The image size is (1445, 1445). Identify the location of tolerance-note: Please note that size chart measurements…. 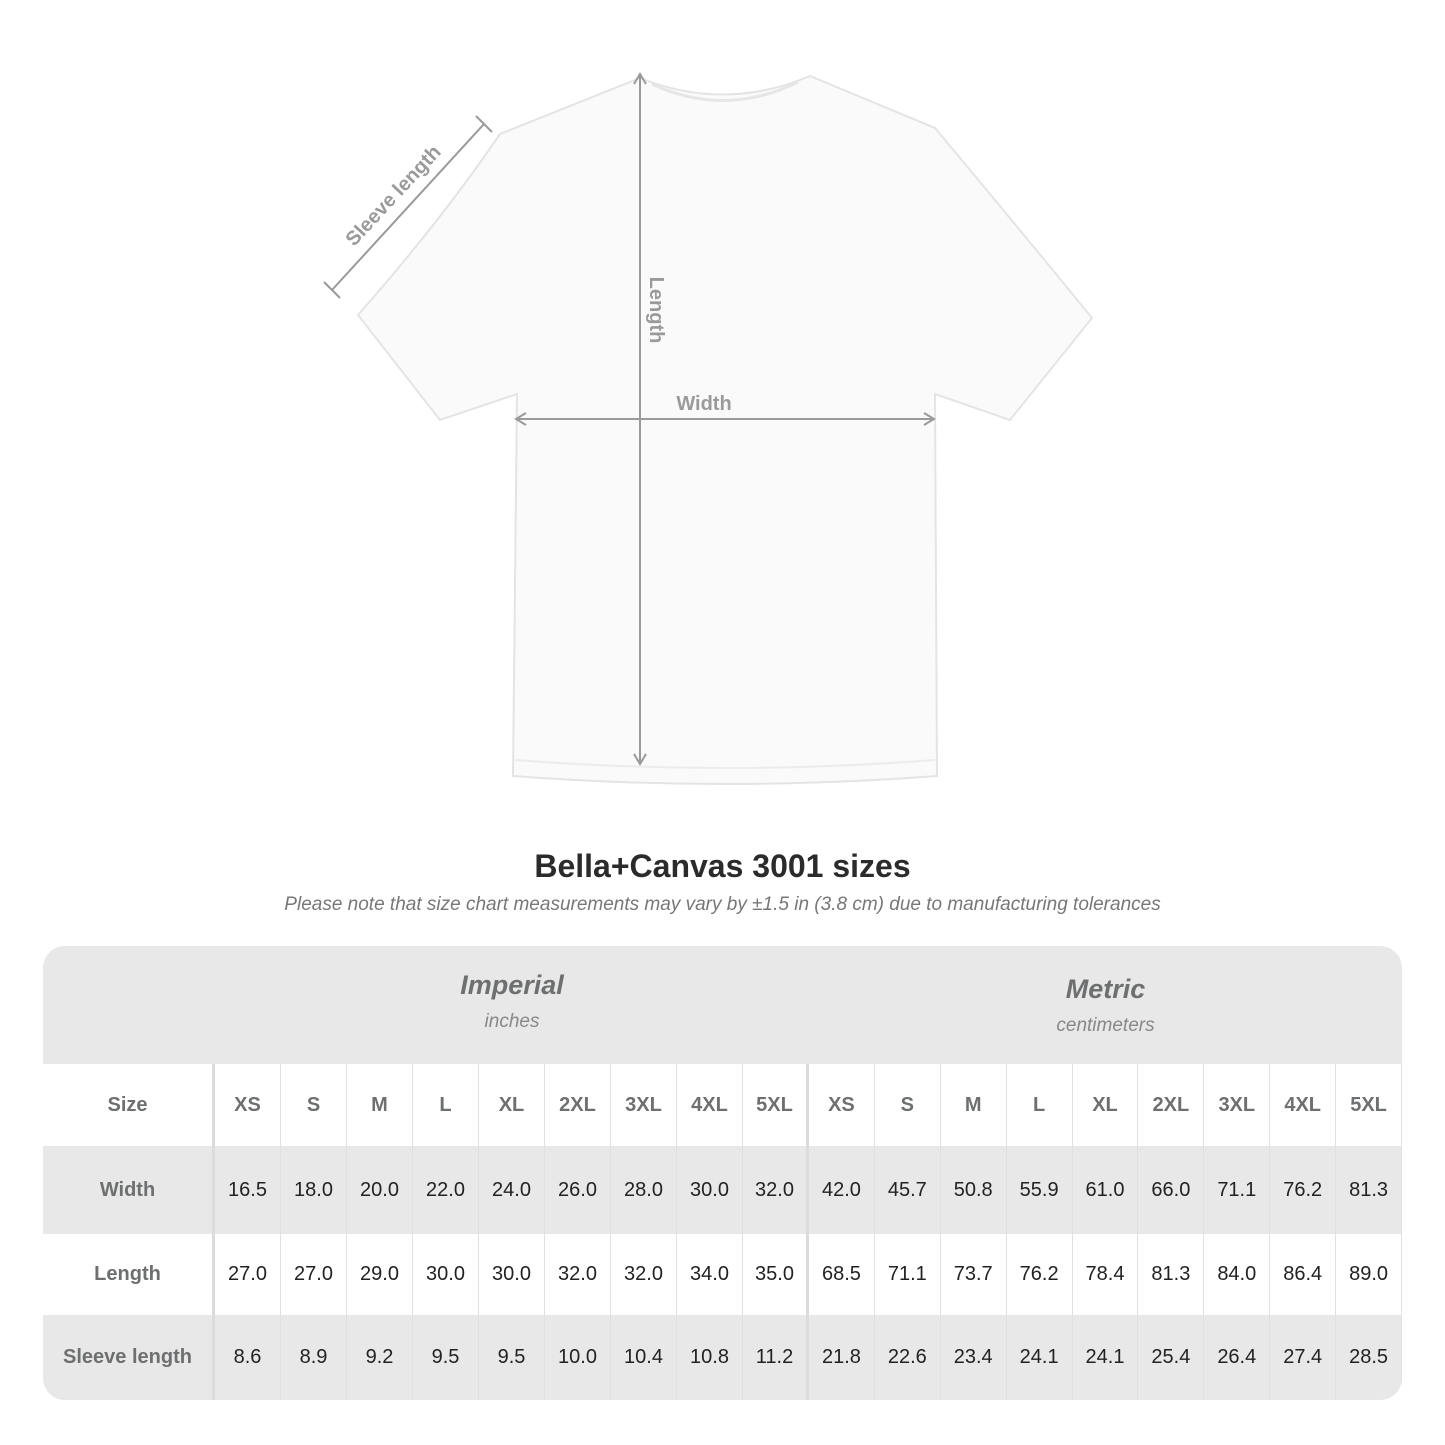
(722, 904).